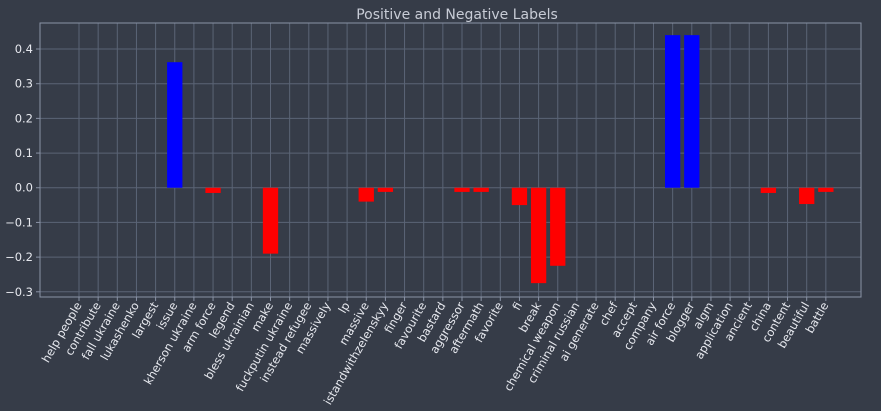 This screenshot has width=881, height=411. I want to click on y-tick-label: −0.1, so click(19, 222).